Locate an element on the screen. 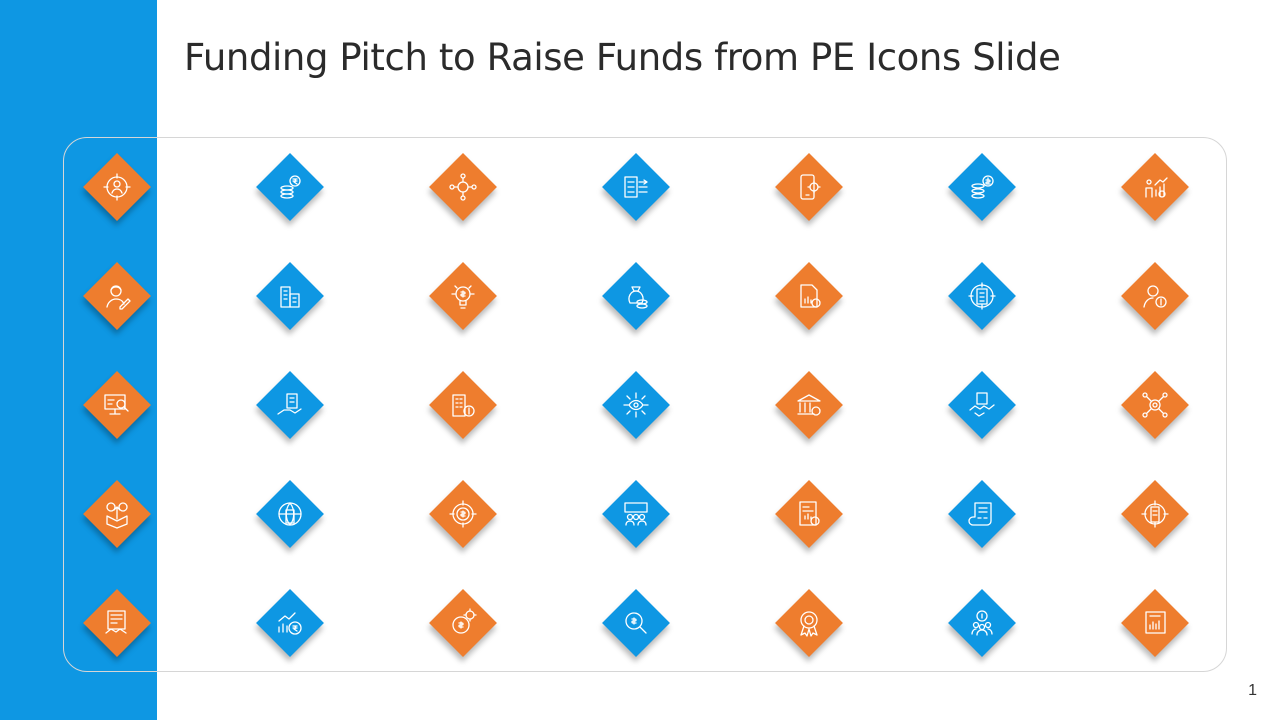  contract-scroll-icon is located at coordinates (980, 514).